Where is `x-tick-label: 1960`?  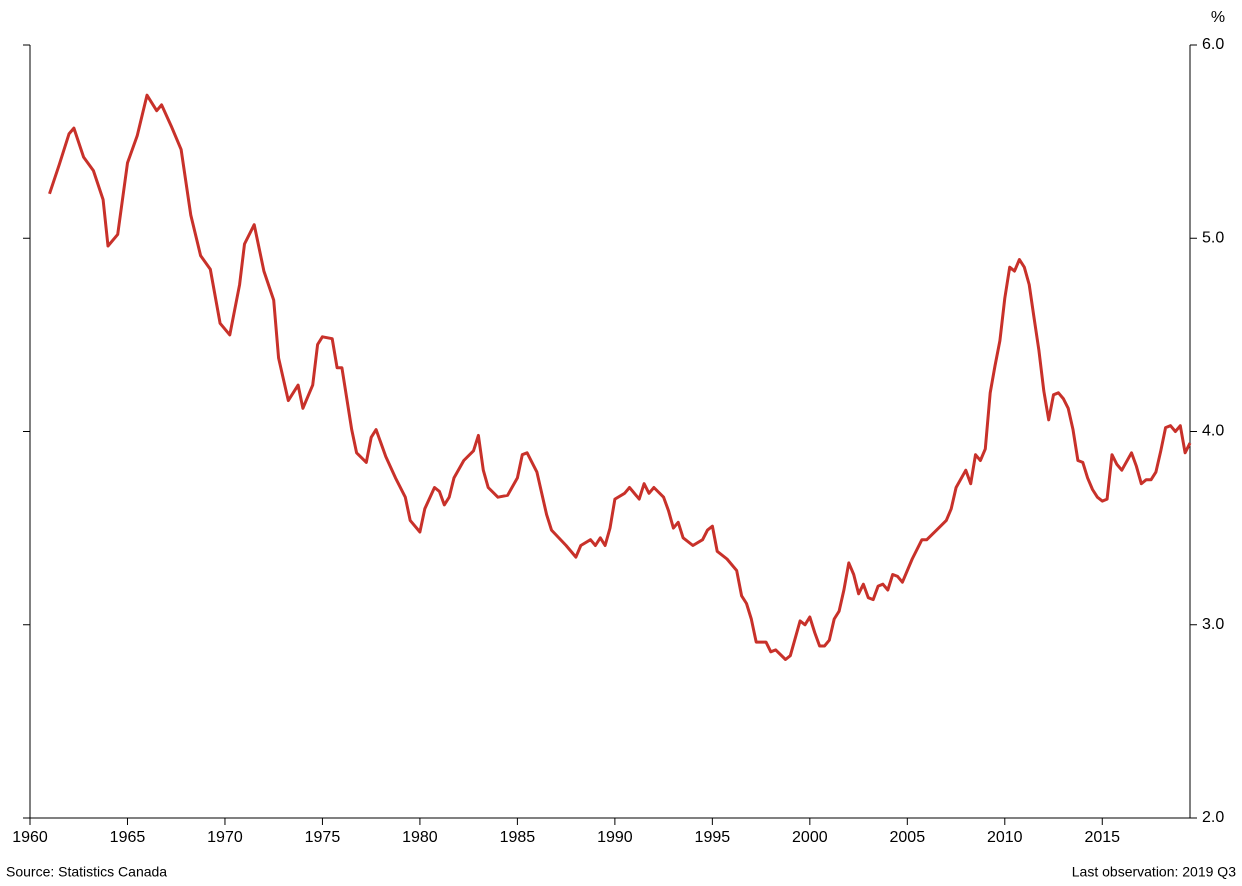
x-tick-label: 1960 is located at coordinates (30, 837).